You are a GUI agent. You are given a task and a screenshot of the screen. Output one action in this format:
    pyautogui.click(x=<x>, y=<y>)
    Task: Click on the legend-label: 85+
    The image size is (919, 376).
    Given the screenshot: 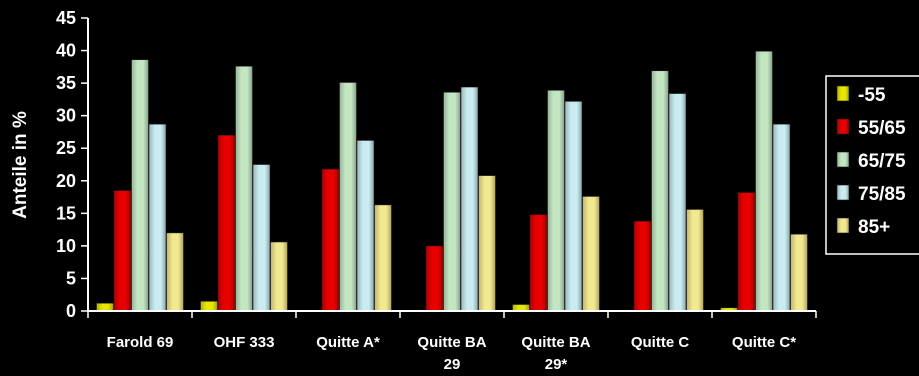 What is the action you would take?
    pyautogui.click(x=874, y=227)
    